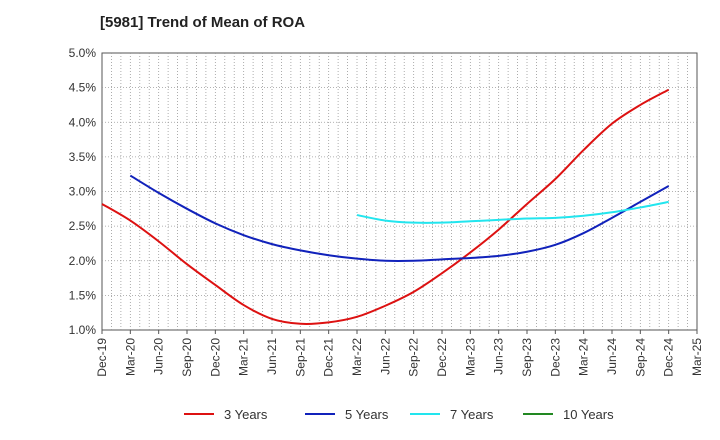 The height and width of the screenshot is (440, 720). What do you see at coordinates (215, 357) in the screenshot?
I see `x-tick-label: Dec-20` at bounding box center [215, 357].